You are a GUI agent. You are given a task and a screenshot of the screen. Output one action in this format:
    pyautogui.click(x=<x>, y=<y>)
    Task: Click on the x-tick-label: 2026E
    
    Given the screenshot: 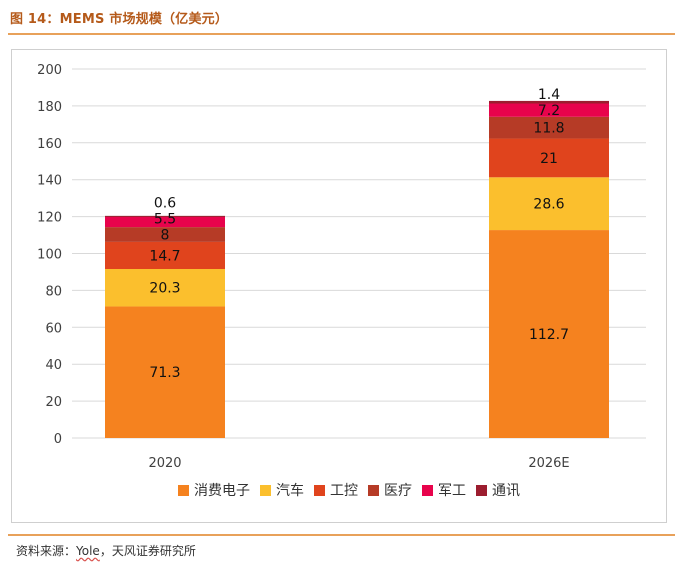 What is the action you would take?
    pyautogui.click(x=548, y=463)
    